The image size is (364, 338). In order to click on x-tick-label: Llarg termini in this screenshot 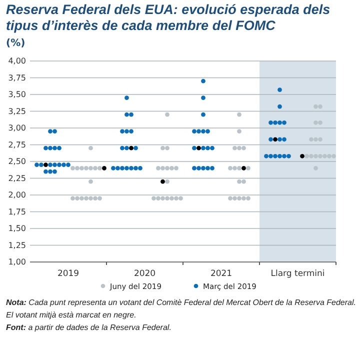, I will do `click(297, 274)`.